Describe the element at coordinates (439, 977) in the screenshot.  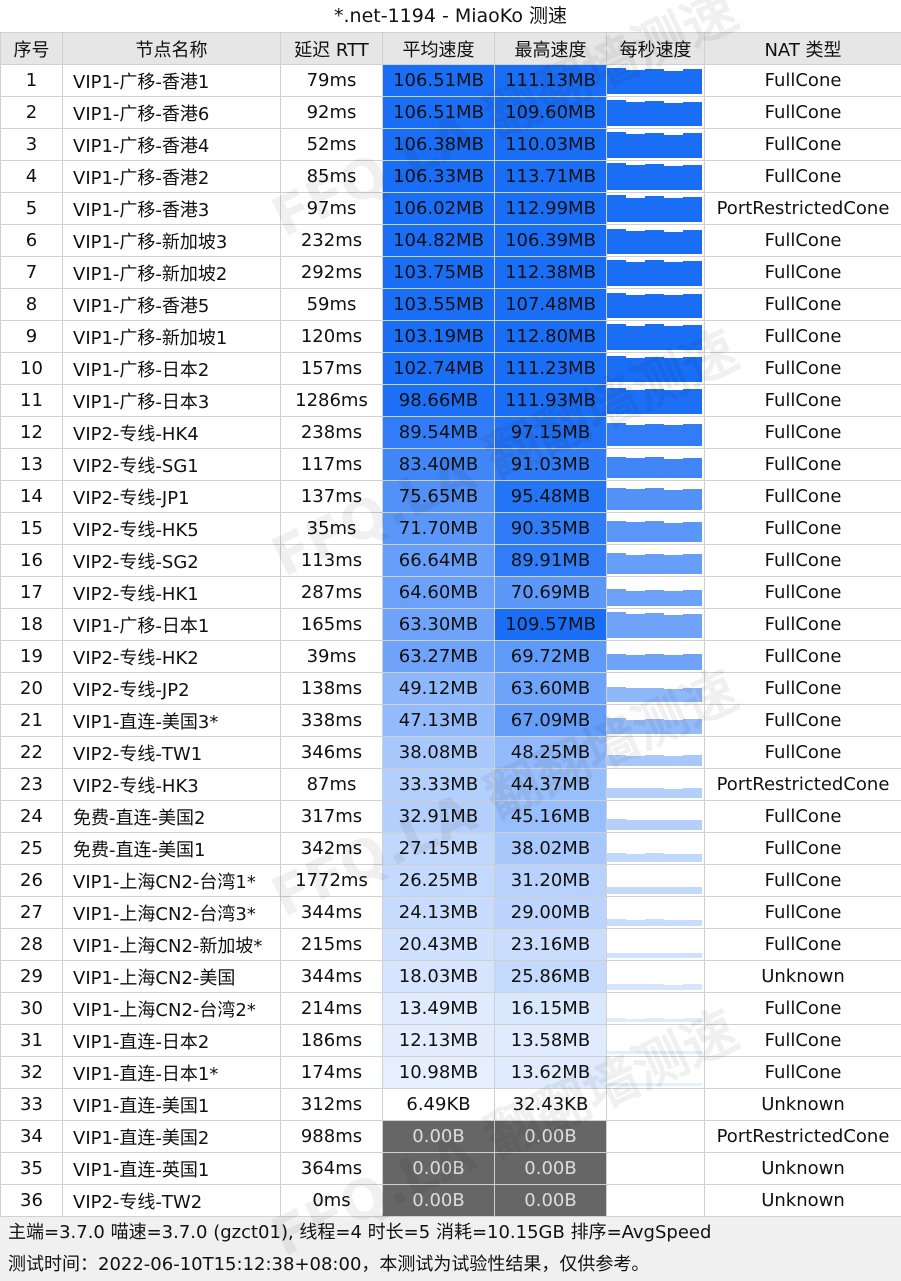
I see `cell-avg-speed: 18.03MB` at that location.